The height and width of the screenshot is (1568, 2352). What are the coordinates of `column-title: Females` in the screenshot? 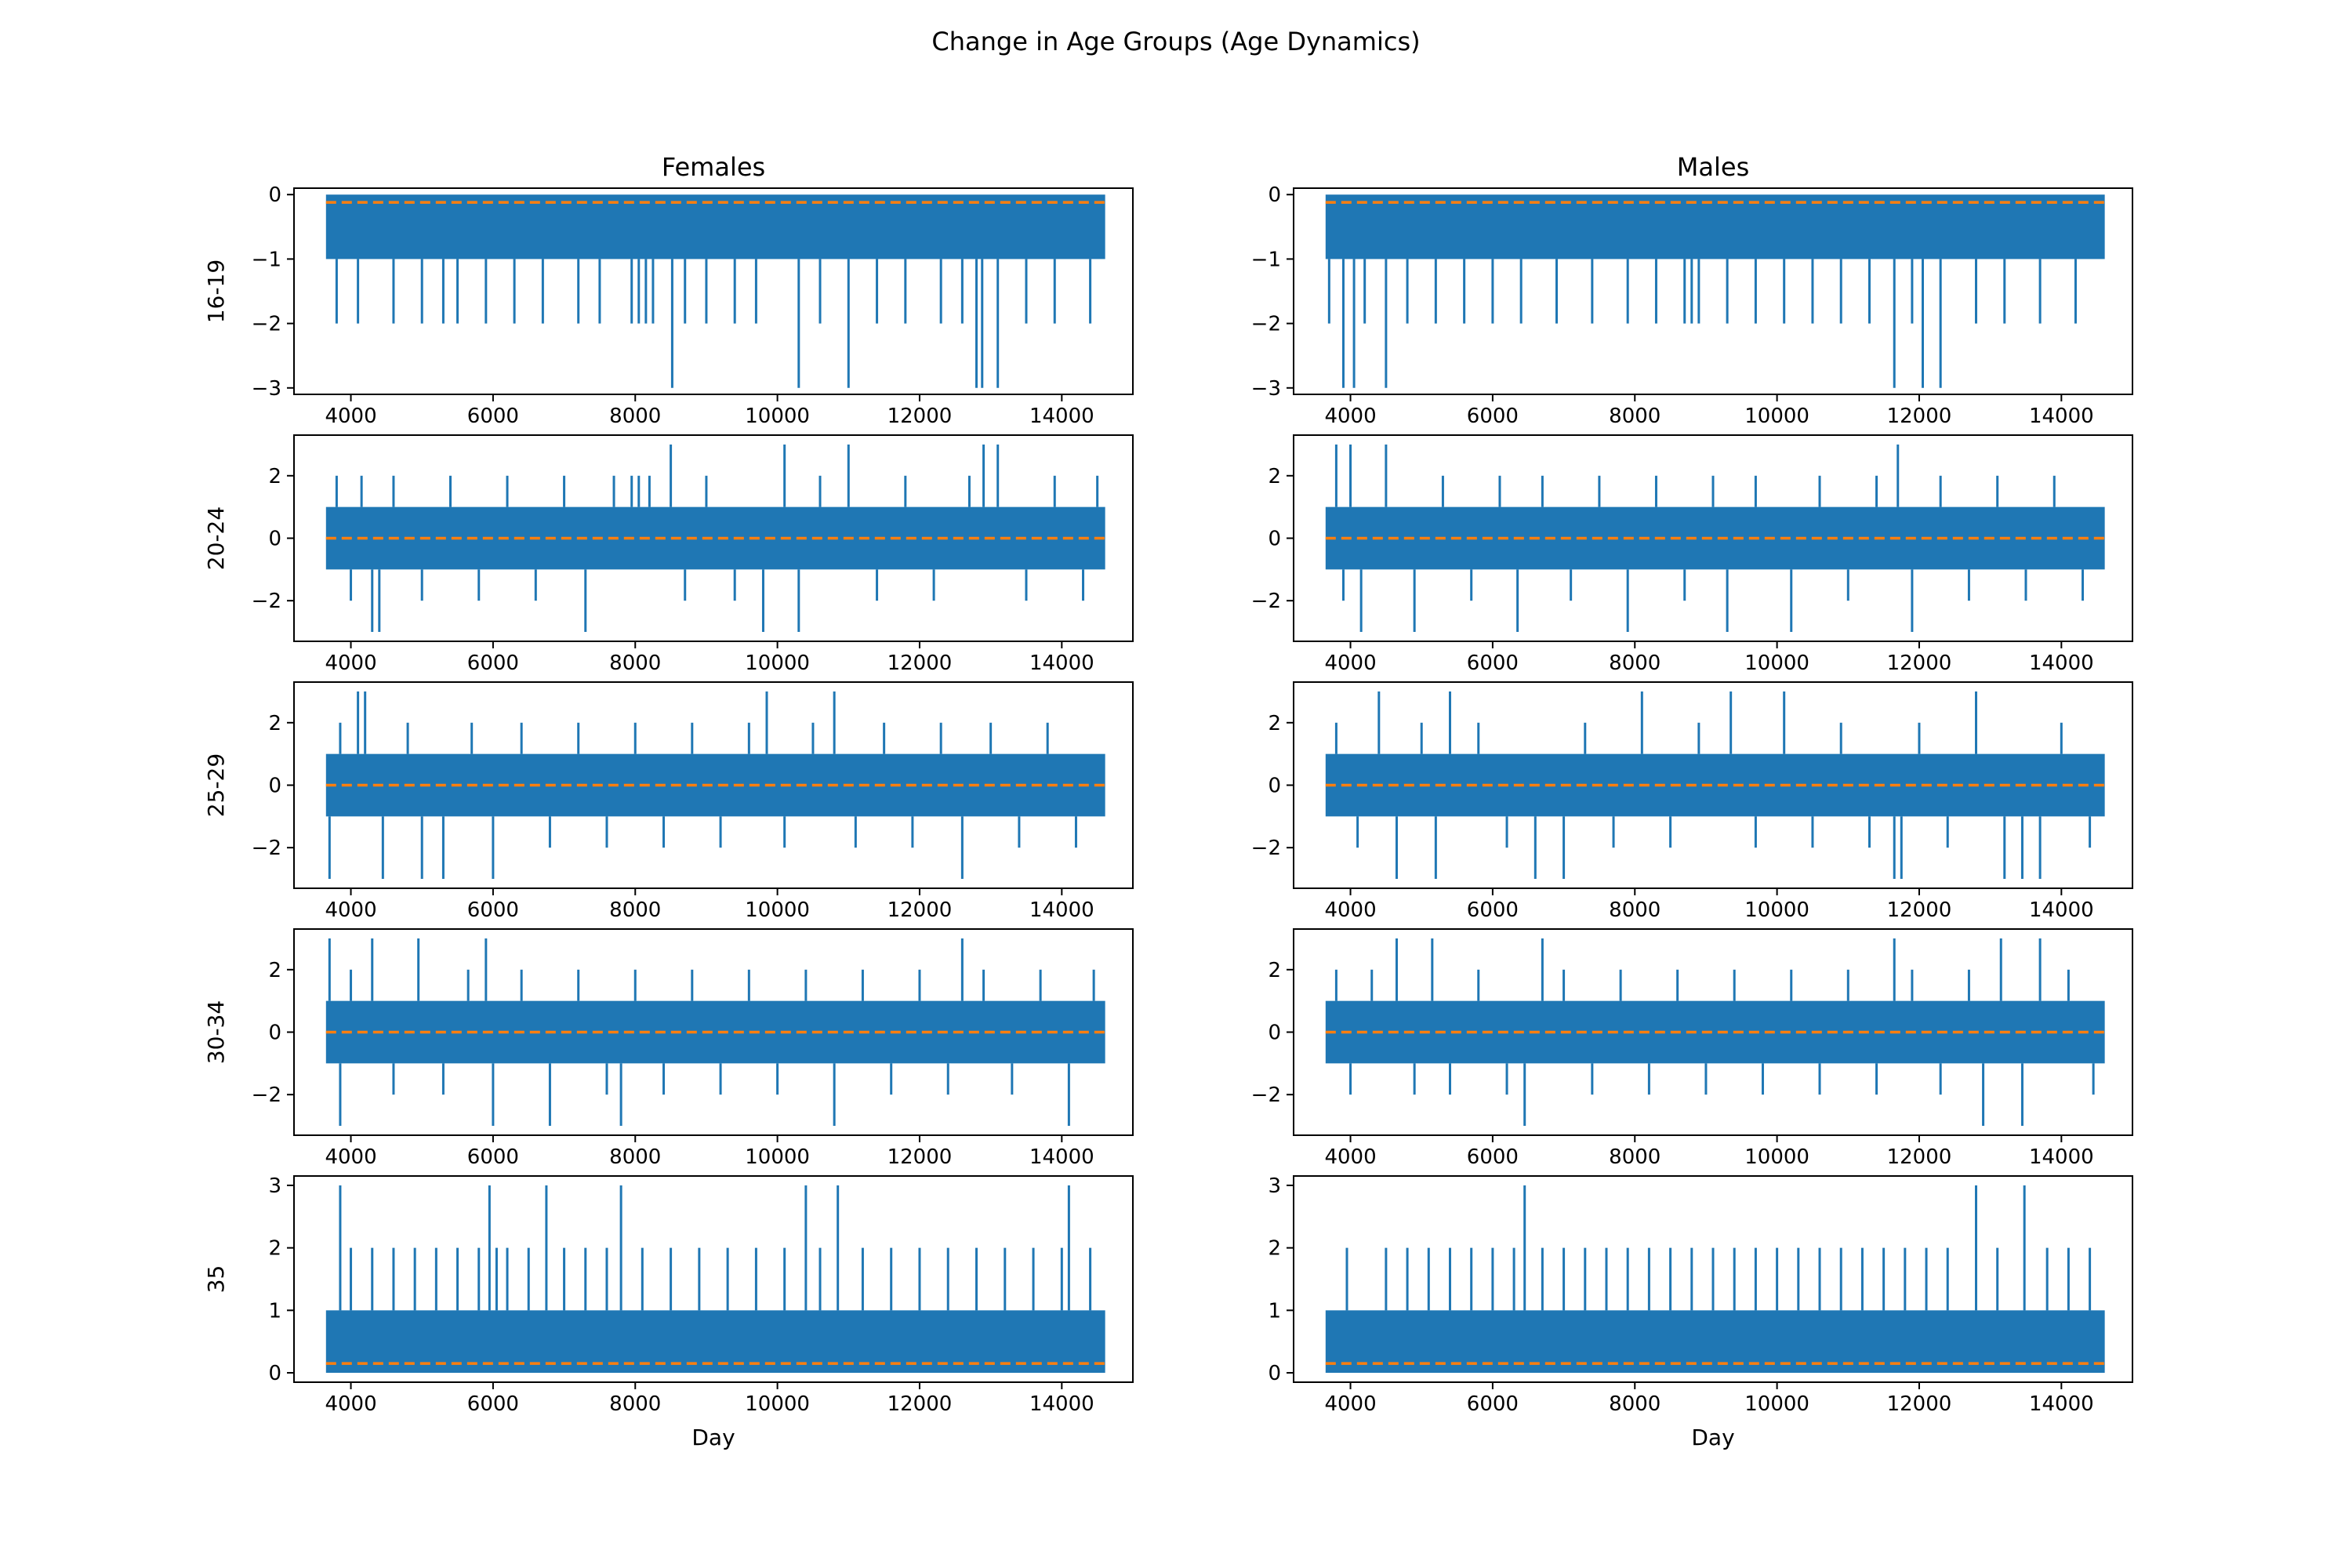 It's located at (713, 167).